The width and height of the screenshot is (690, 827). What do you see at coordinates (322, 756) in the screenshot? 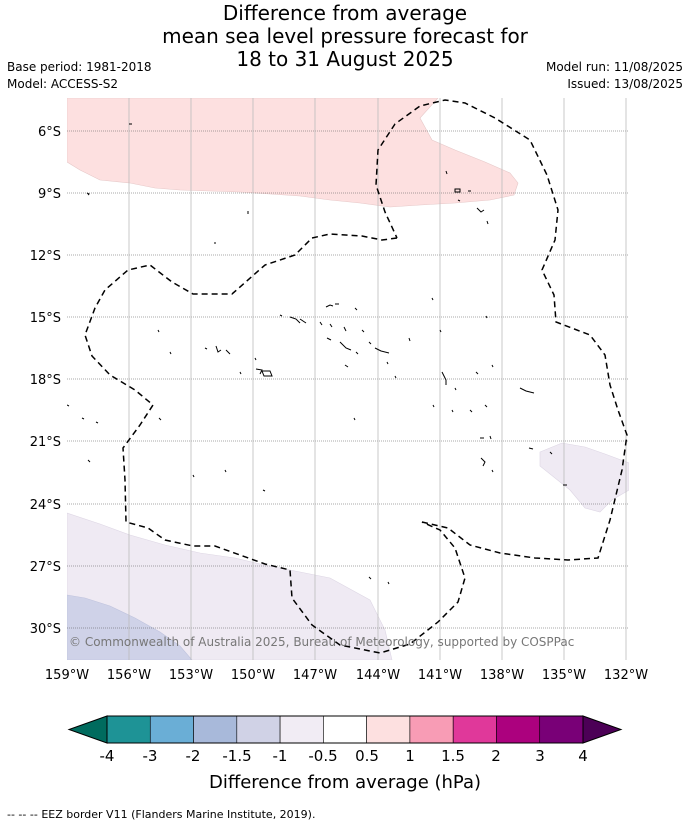
I see `colorbar-tick-label: -0.5` at bounding box center [322, 756].